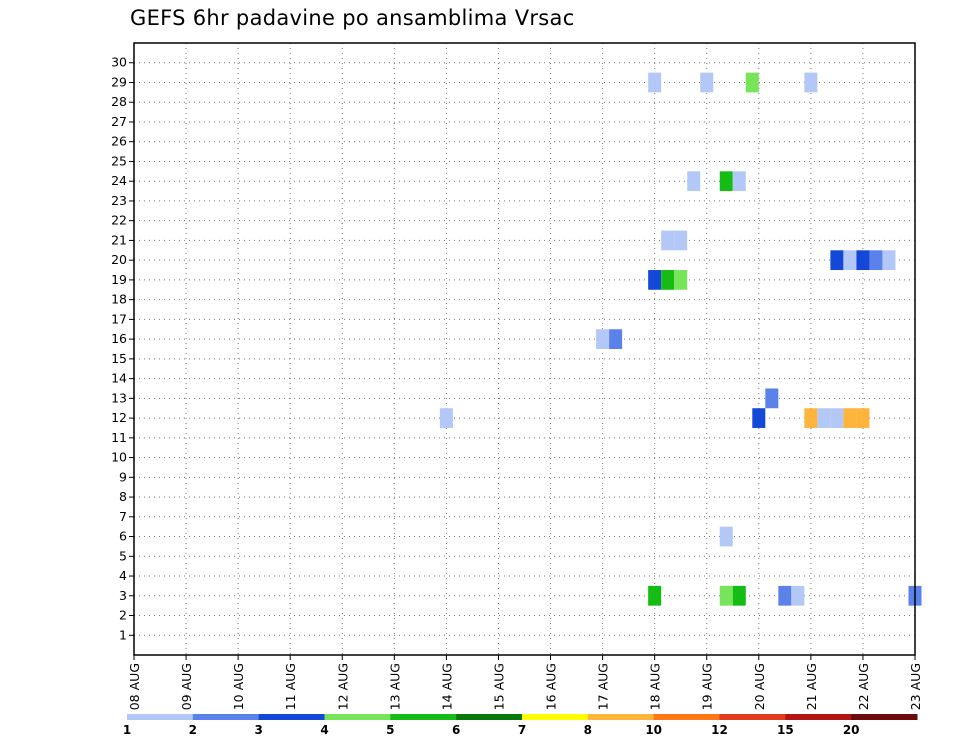 The width and height of the screenshot is (960, 742). I want to click on x-tick-label: 11 AUG, so click(290, 686).